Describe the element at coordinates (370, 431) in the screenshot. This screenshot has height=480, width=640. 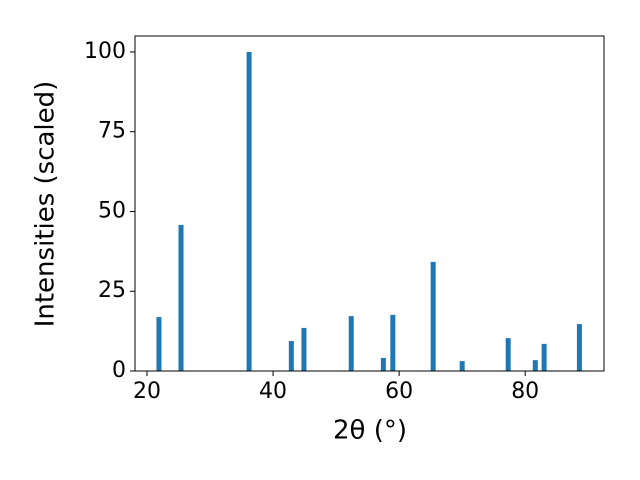
I see `x-axis-label: 2θ (°)` at that location.